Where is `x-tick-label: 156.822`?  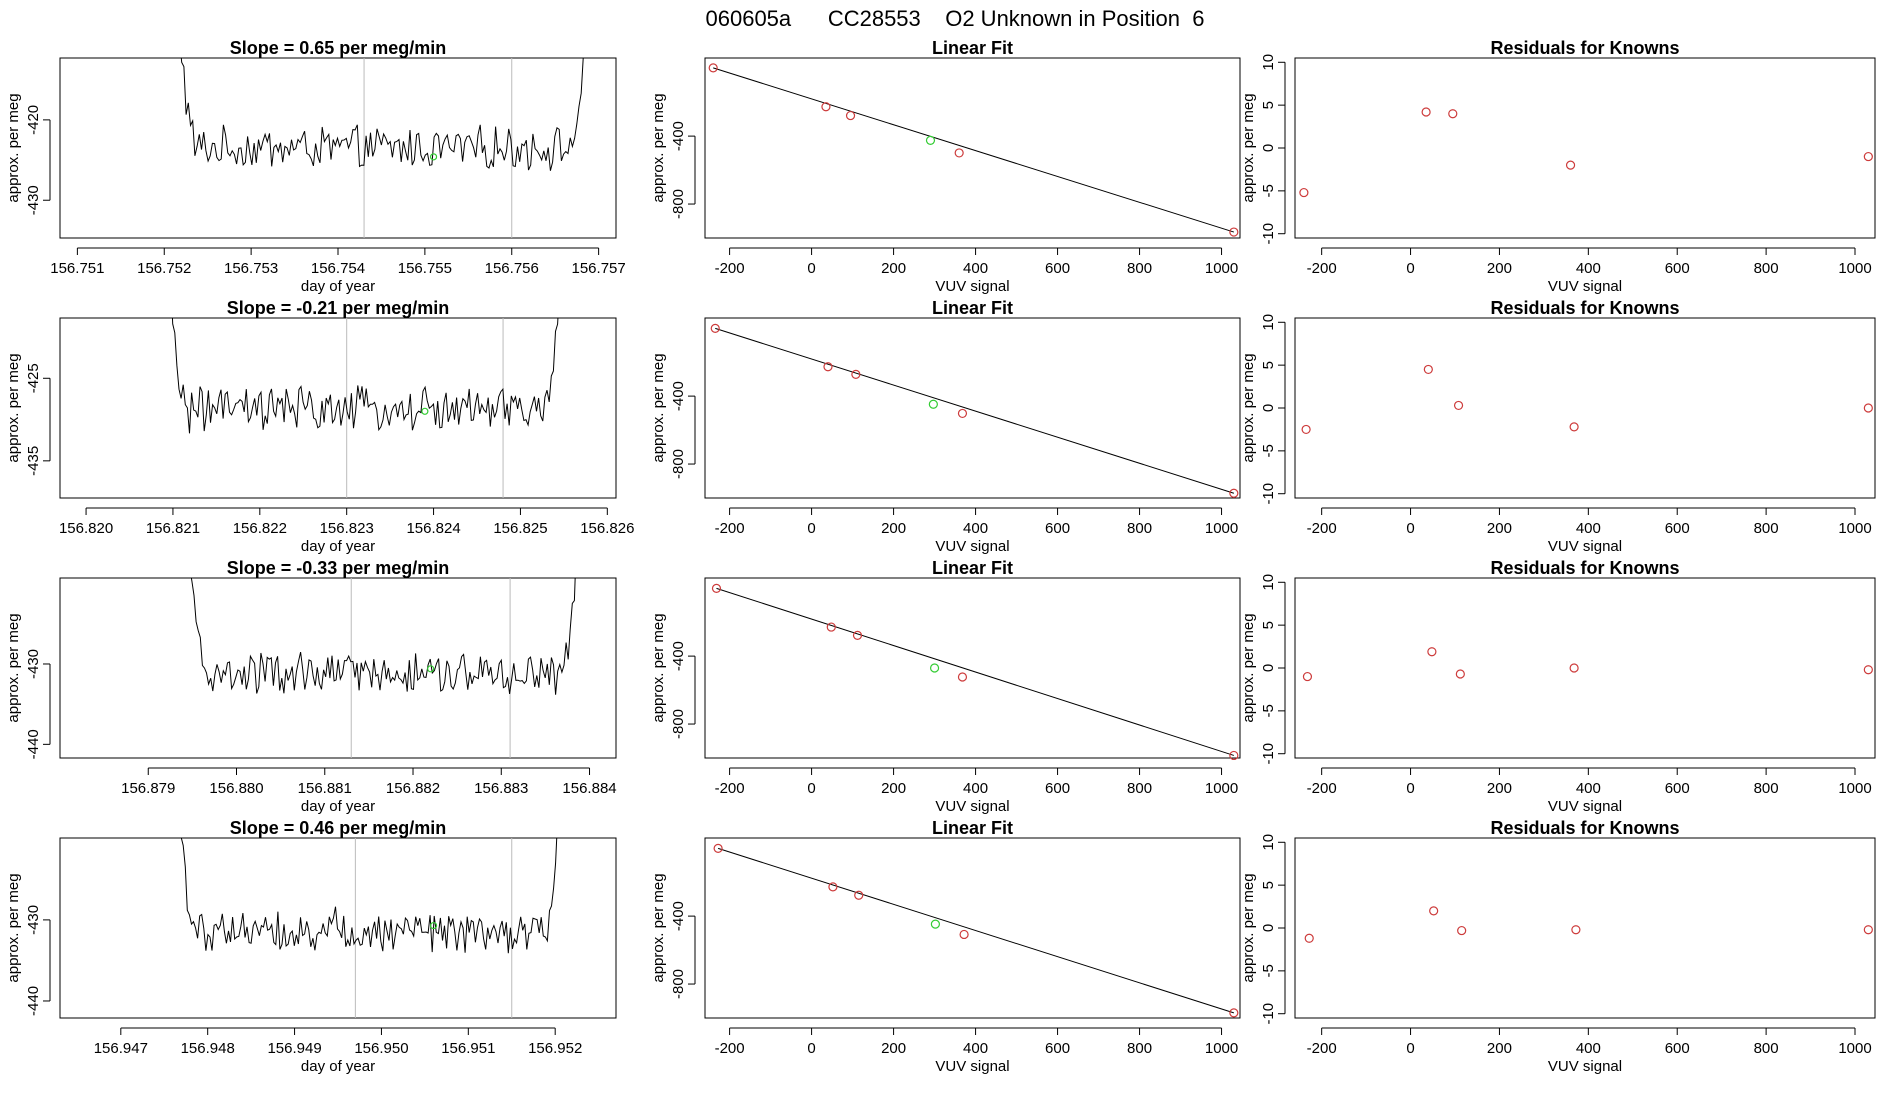
x-tick-label: 156.822 is located at coordinates (260, 528).